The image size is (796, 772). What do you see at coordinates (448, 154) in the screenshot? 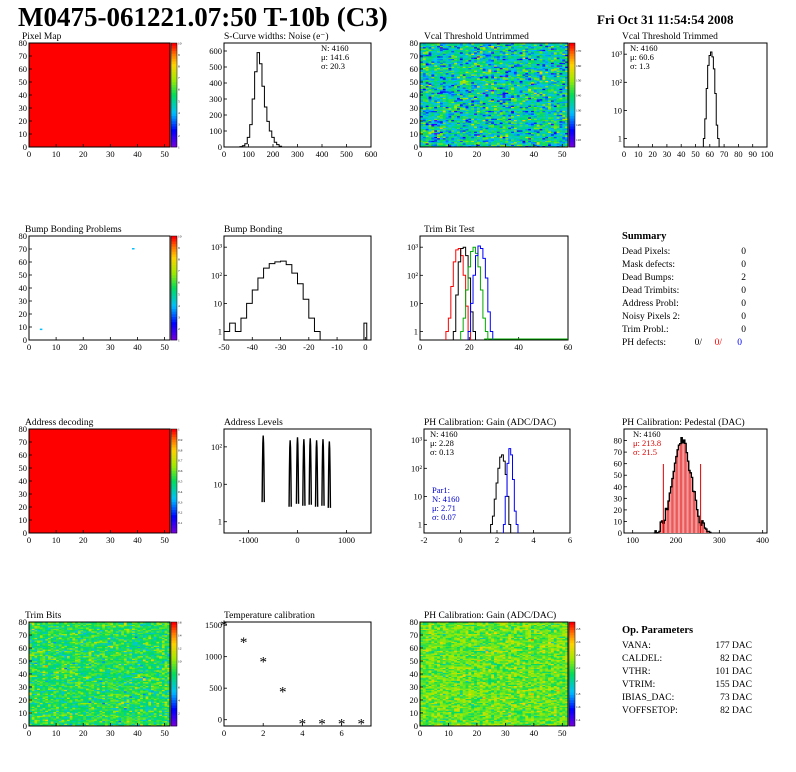
I see `x-tick-label: 10` at bounding box center [448, 154].